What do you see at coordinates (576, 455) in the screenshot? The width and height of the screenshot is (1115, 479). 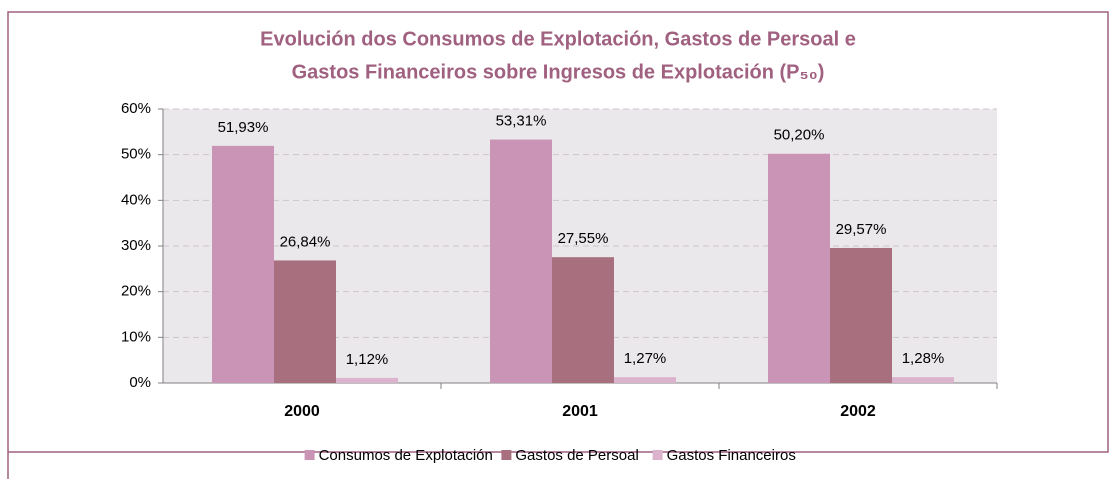 I see `legend-label: Gastos de Persoal` at bounding box center [576, 455].